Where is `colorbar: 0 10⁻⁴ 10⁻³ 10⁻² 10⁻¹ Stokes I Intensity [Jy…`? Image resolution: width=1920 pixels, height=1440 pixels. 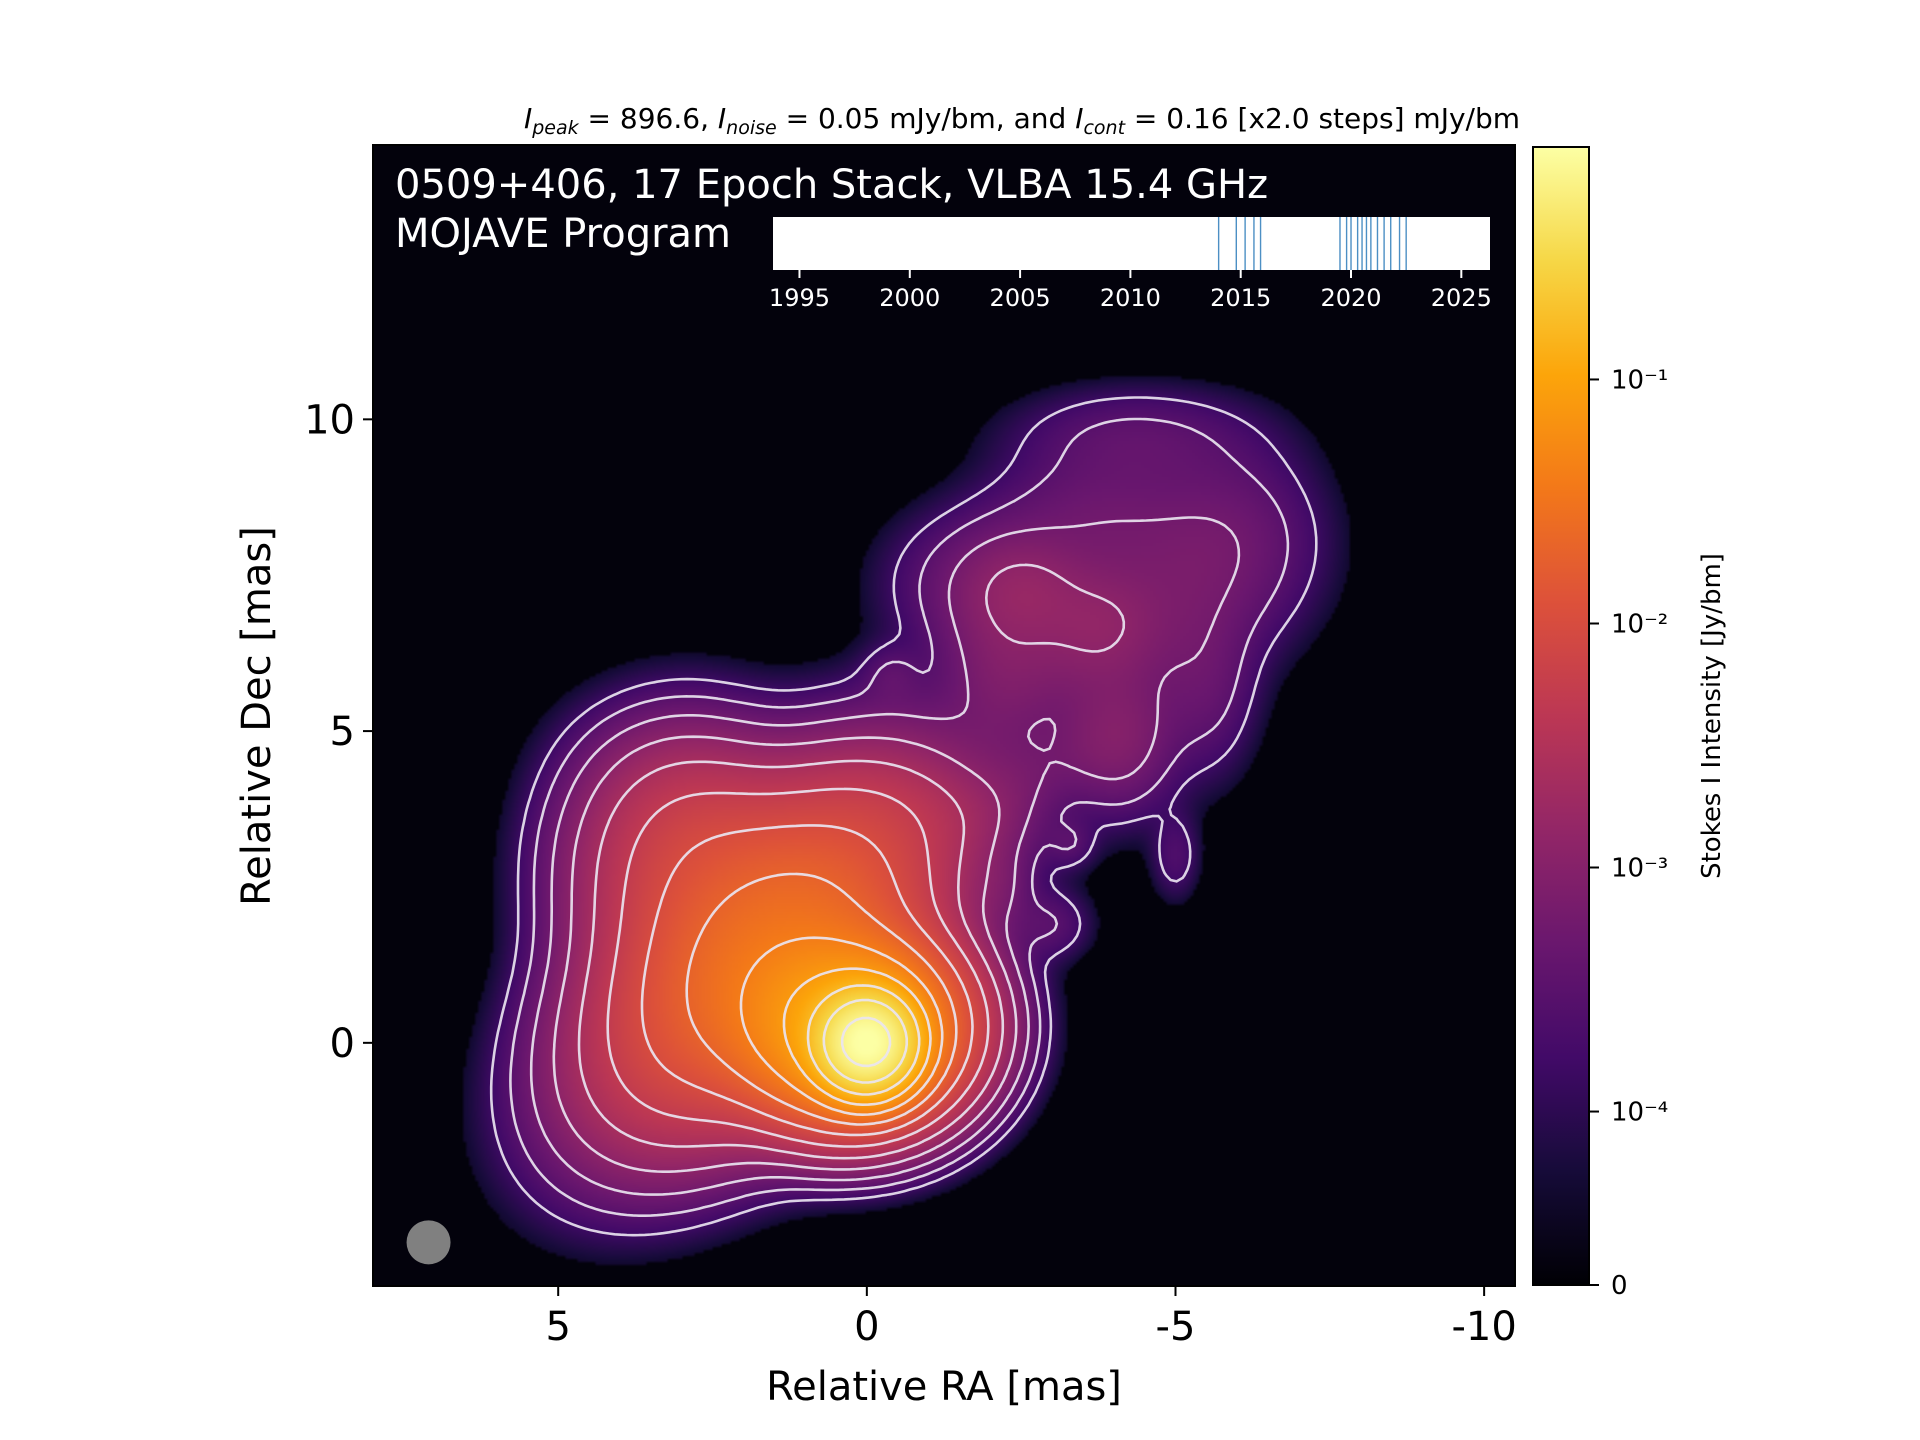
colorbar: 0 10⁻⁴ 10⁻³ 10⁻² 10⁻¹ Stokes I Intensity [Jy… is located at coordinates (1629, 723).